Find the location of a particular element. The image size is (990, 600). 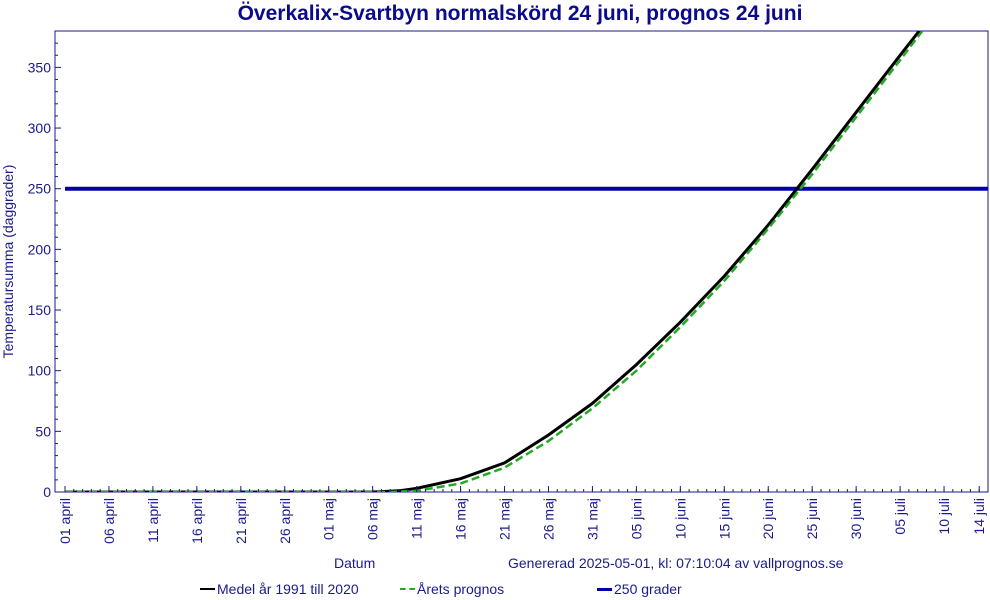

legend-item-250: 250 grader is located at coordinates (639, 589).